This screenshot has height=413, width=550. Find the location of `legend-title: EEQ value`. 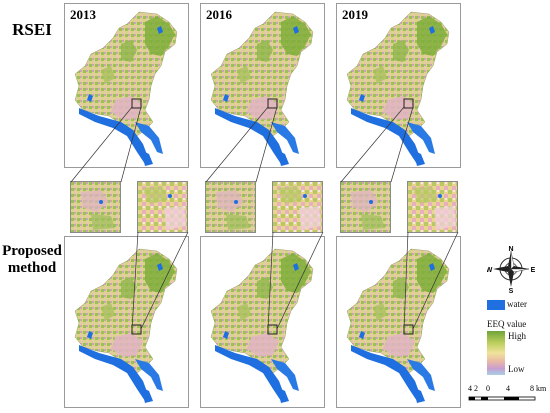

legend-title: EEQ value is located at coordinates (507, 324).